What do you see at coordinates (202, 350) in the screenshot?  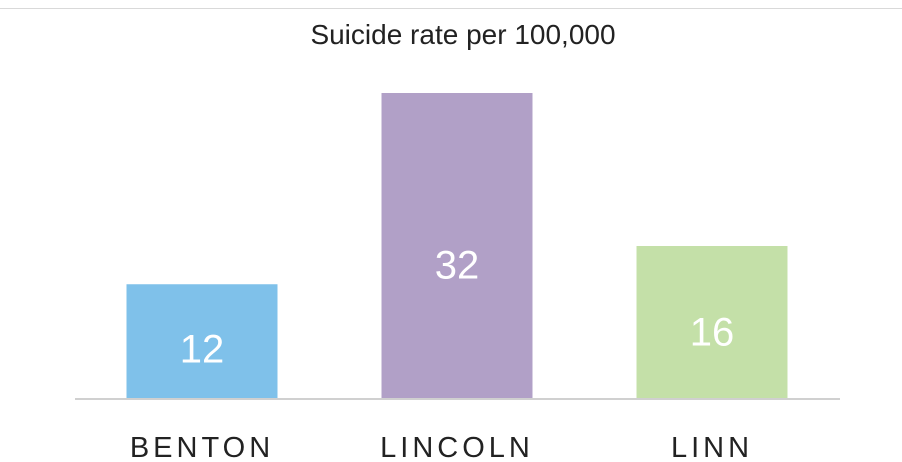 I see `data-label-benton: 12` at bounding box center [202, 350].